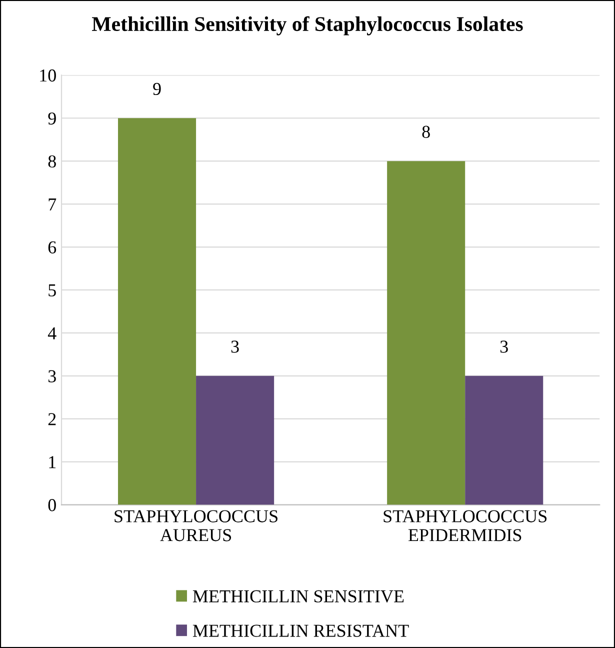 This screenshot has height=648, width=615. Describe the element at coordinates (52, 505) in the screenshot. I see `y-tick-label: 0` at that location.